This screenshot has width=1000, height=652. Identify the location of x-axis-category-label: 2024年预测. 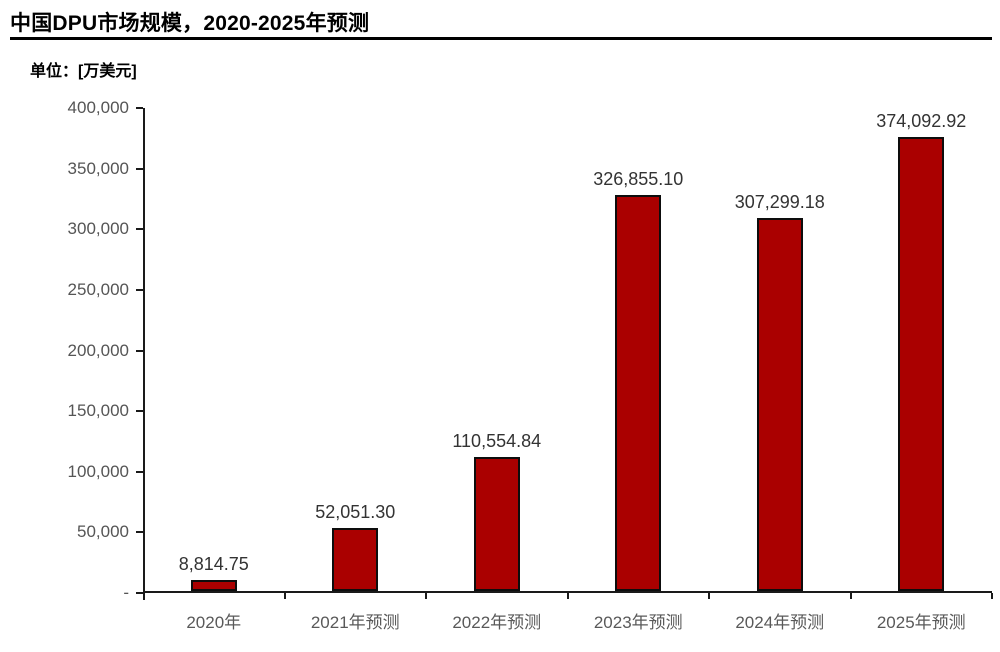
(780, 622).